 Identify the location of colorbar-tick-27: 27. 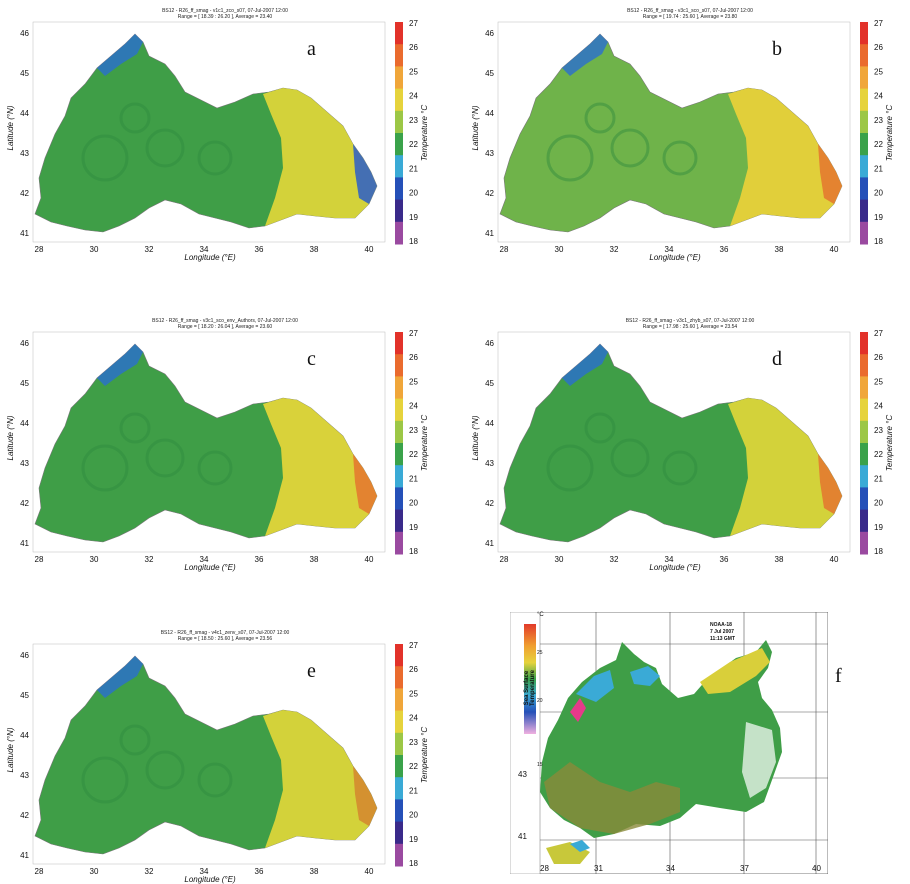
(413, 645).